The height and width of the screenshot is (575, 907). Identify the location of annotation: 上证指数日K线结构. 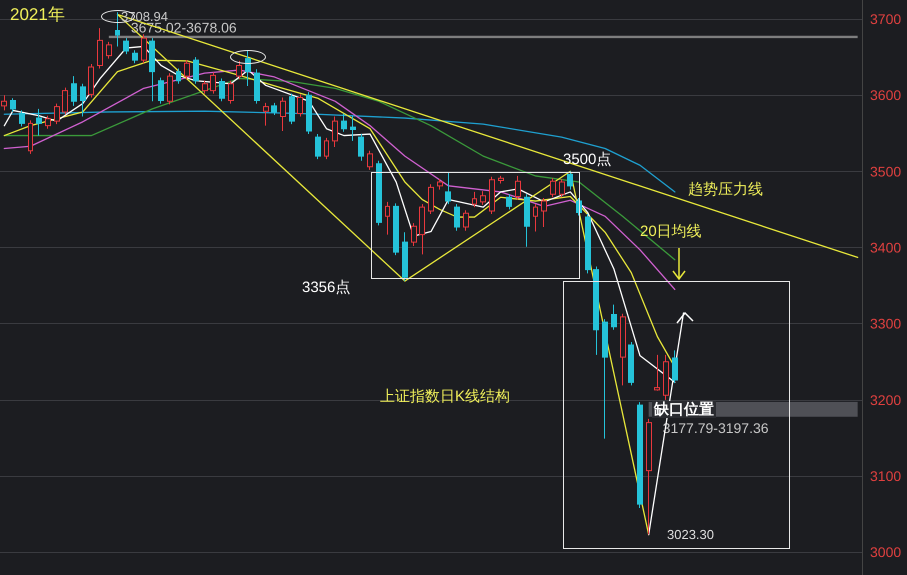
(445, 396).